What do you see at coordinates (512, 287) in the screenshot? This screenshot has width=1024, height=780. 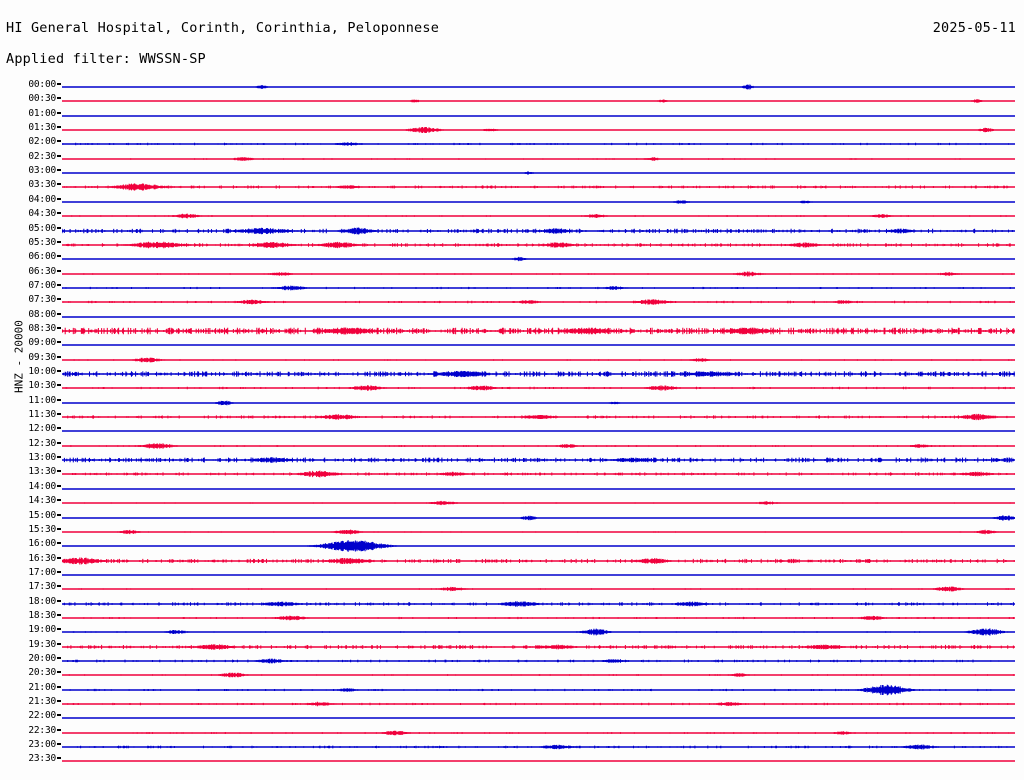 I see `trace-row: 07:00` at bounding box center [512, 287].